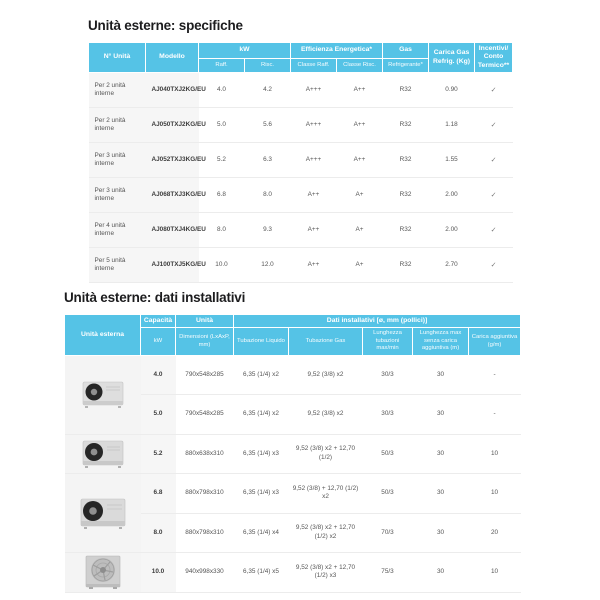  What do you see at coordinates (221, 160) in the screenshot?
I see `cell-raff: 5.2` at bounding box center [221, 160].